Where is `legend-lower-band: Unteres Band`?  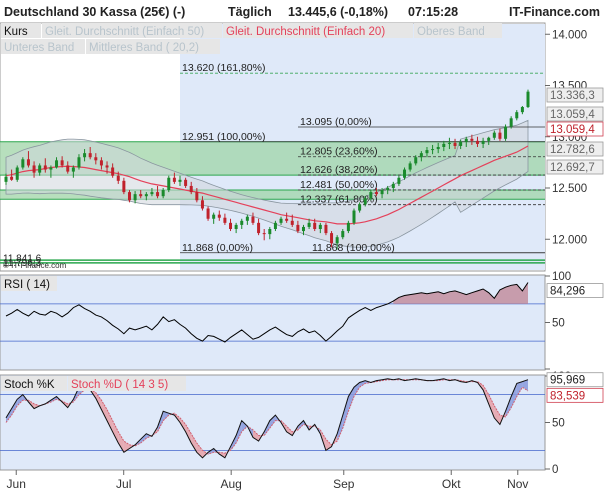
legend-lower-band: Unteres Band is located at coordinates (39, 48).